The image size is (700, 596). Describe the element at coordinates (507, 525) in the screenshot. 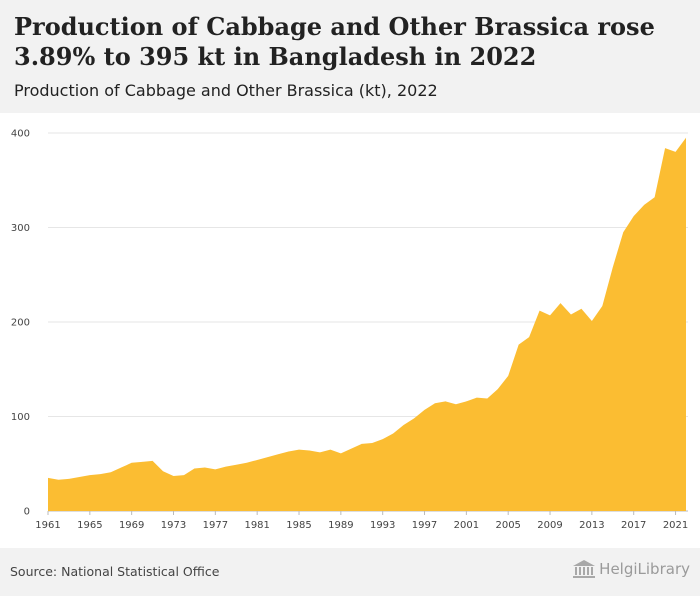

I see `x-tick-label: 2005` at that location.